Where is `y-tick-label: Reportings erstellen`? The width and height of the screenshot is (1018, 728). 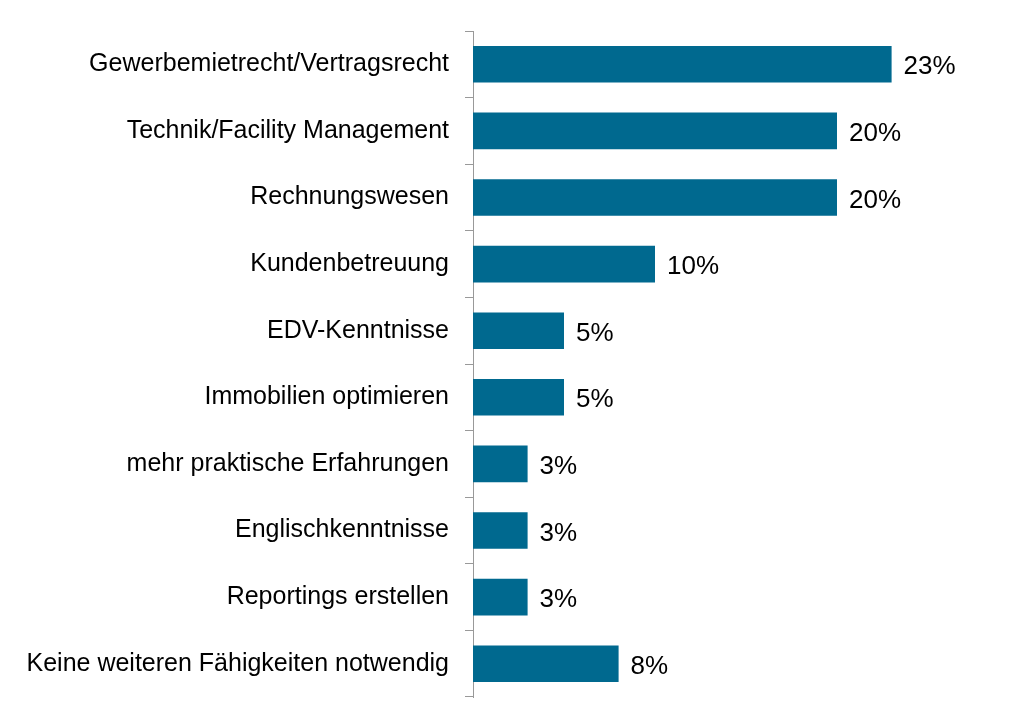 y-tick-label: Reportings erstellen is located at coordinates (337, 594).